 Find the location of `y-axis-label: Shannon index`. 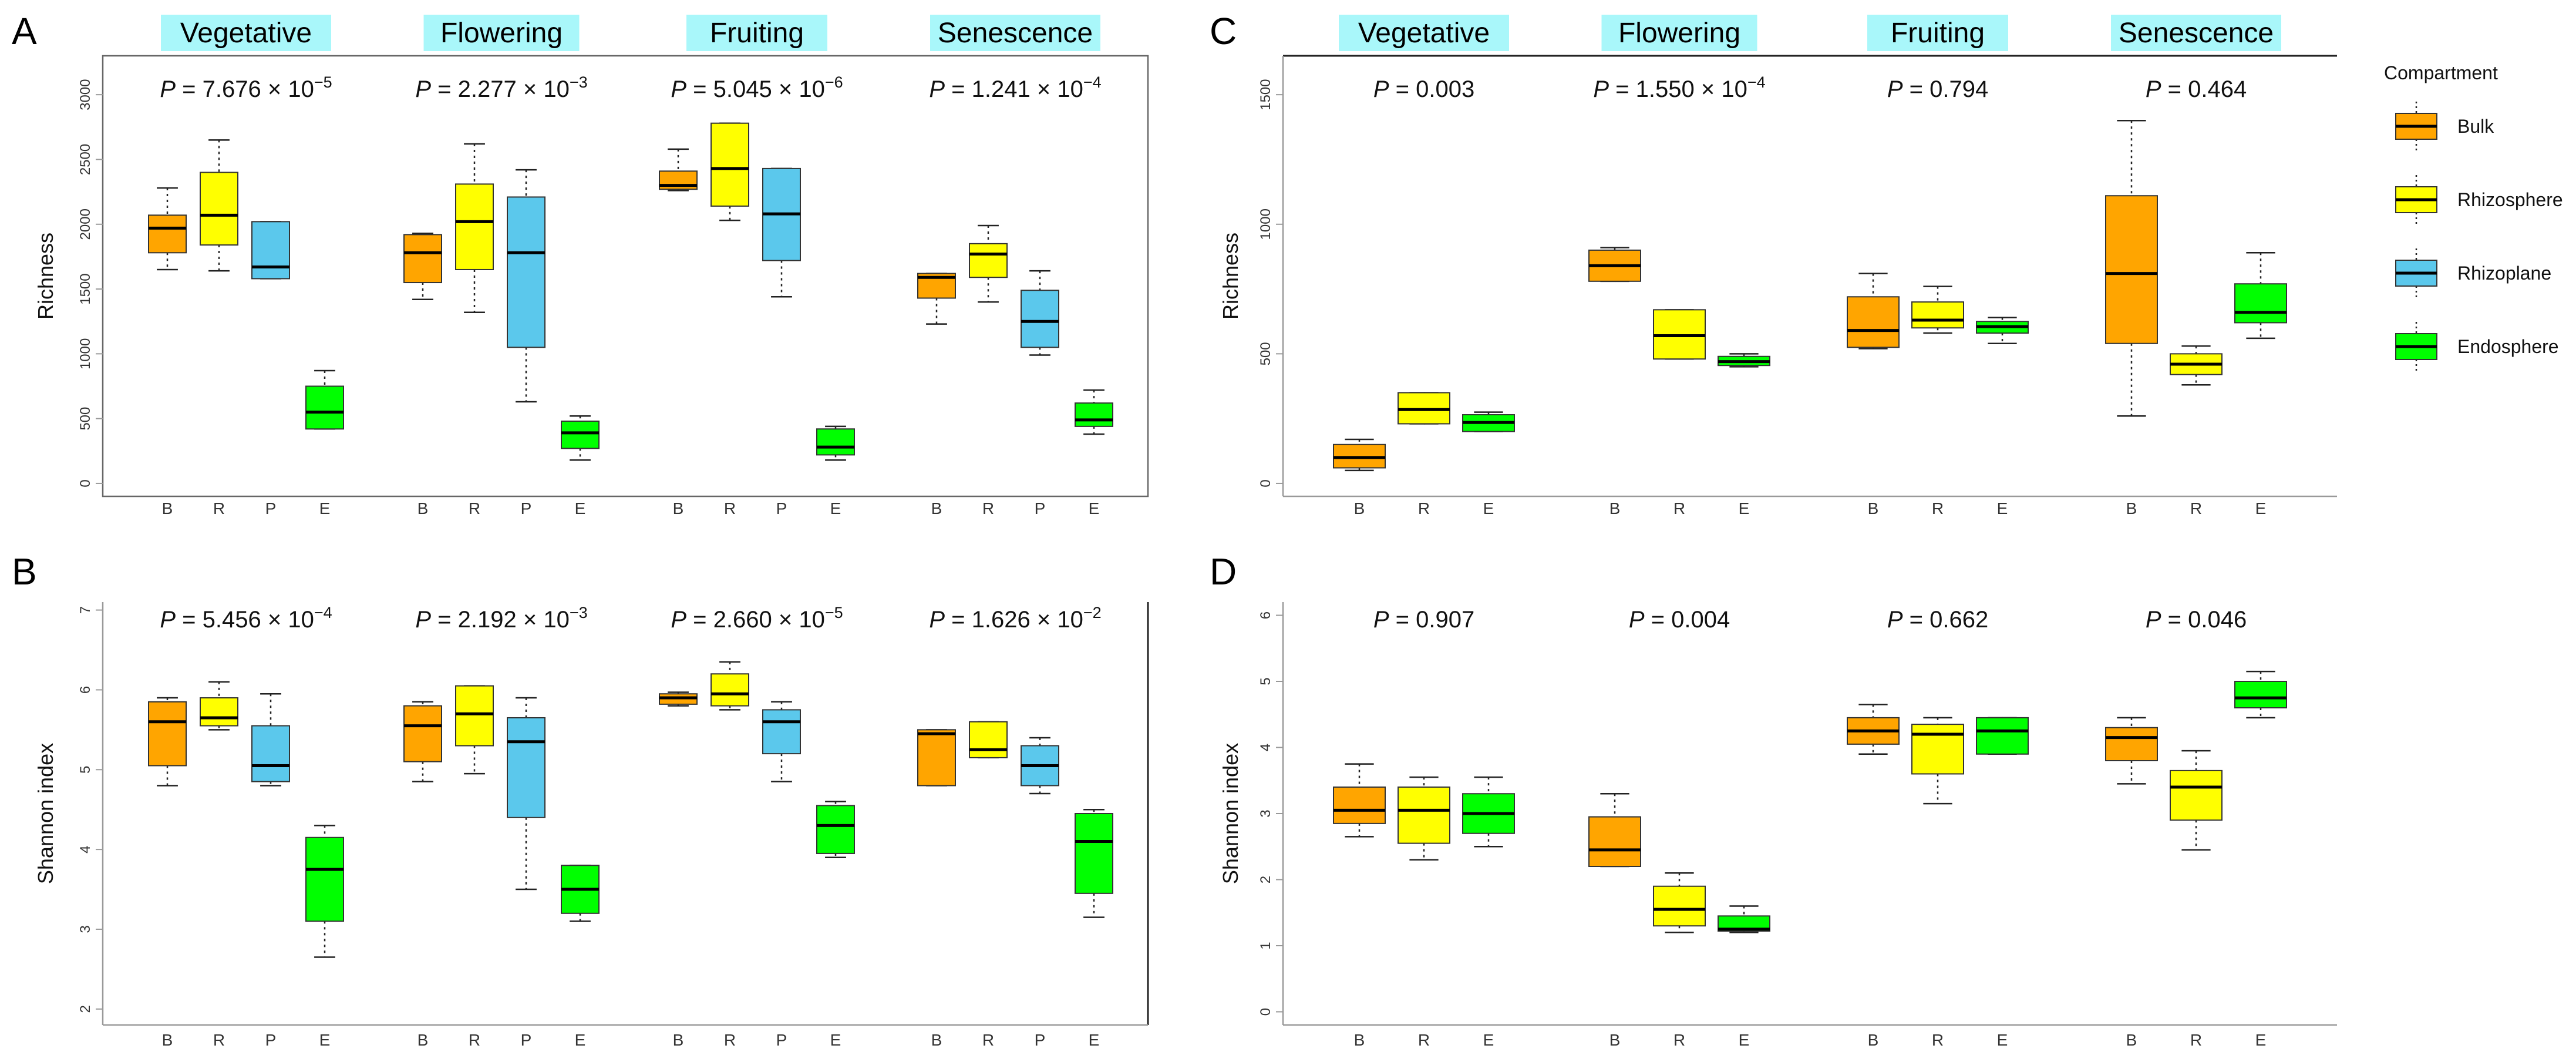

y-axis-label: Shannon index is located at coordinates (1230, 813).